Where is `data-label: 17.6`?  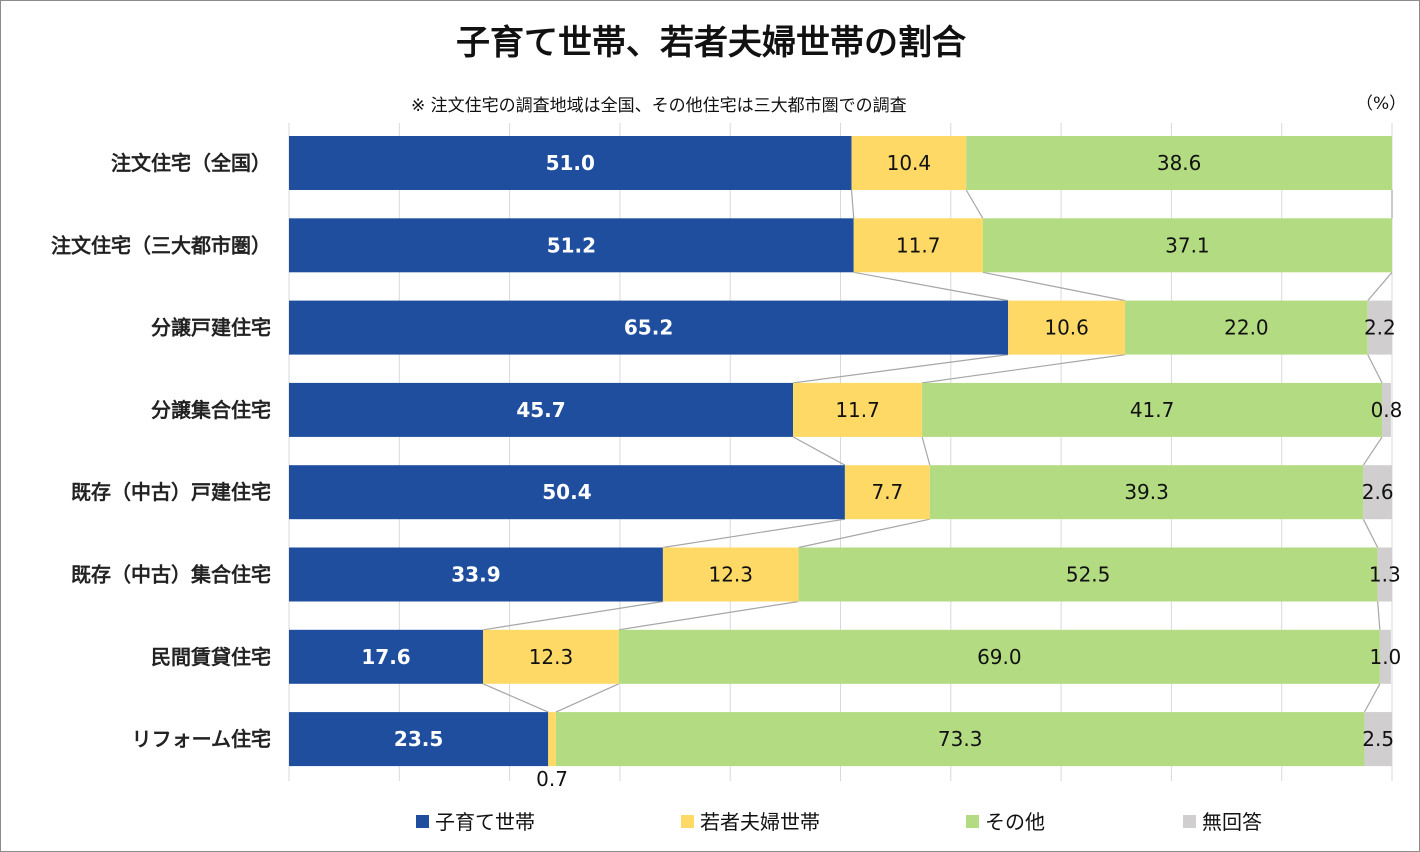 data-label: 17.6 is located at coordinates (385, 657).